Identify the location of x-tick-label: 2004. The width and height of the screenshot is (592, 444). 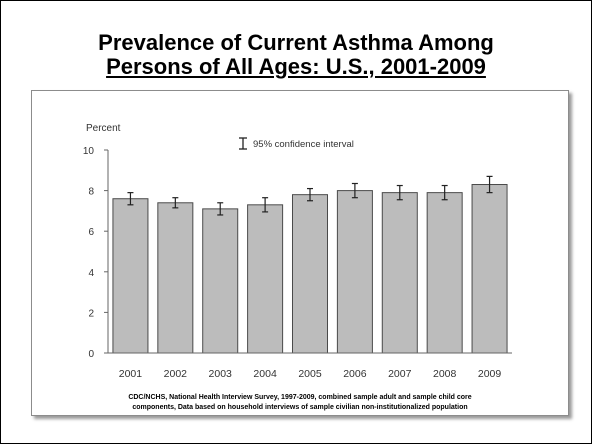
(265, 374).